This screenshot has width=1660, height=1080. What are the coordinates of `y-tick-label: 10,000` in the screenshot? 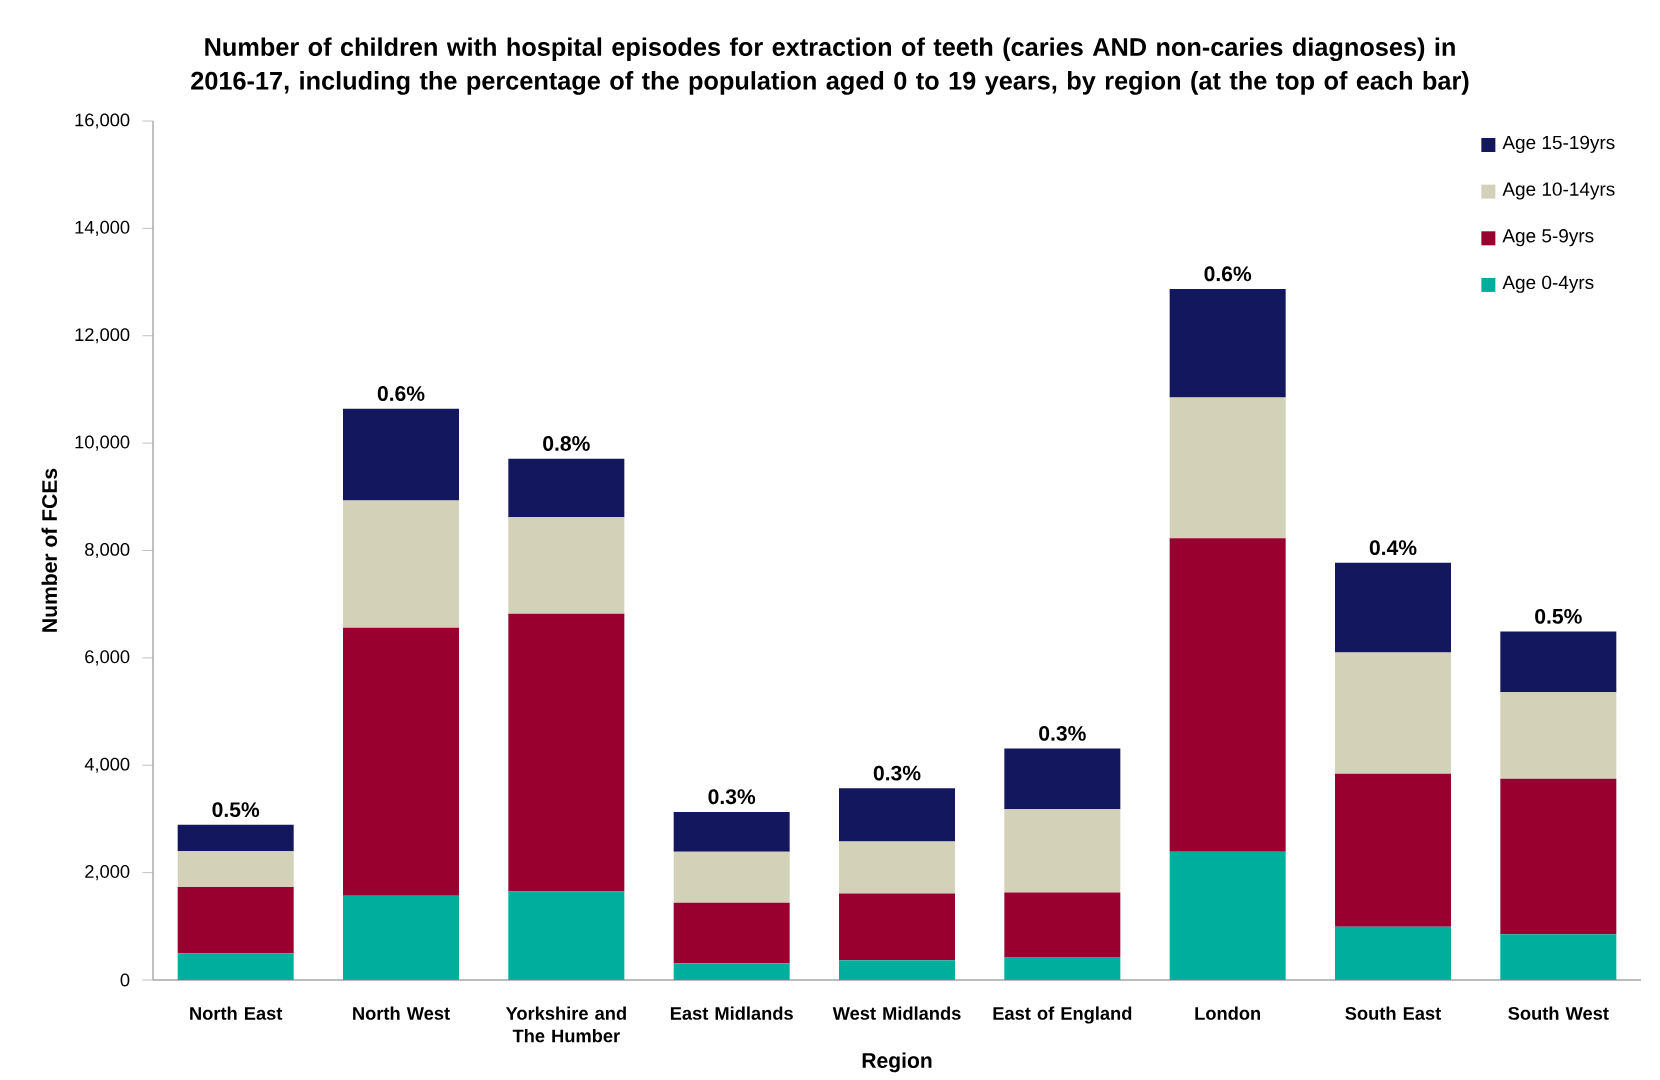 It's located at (102, 443).